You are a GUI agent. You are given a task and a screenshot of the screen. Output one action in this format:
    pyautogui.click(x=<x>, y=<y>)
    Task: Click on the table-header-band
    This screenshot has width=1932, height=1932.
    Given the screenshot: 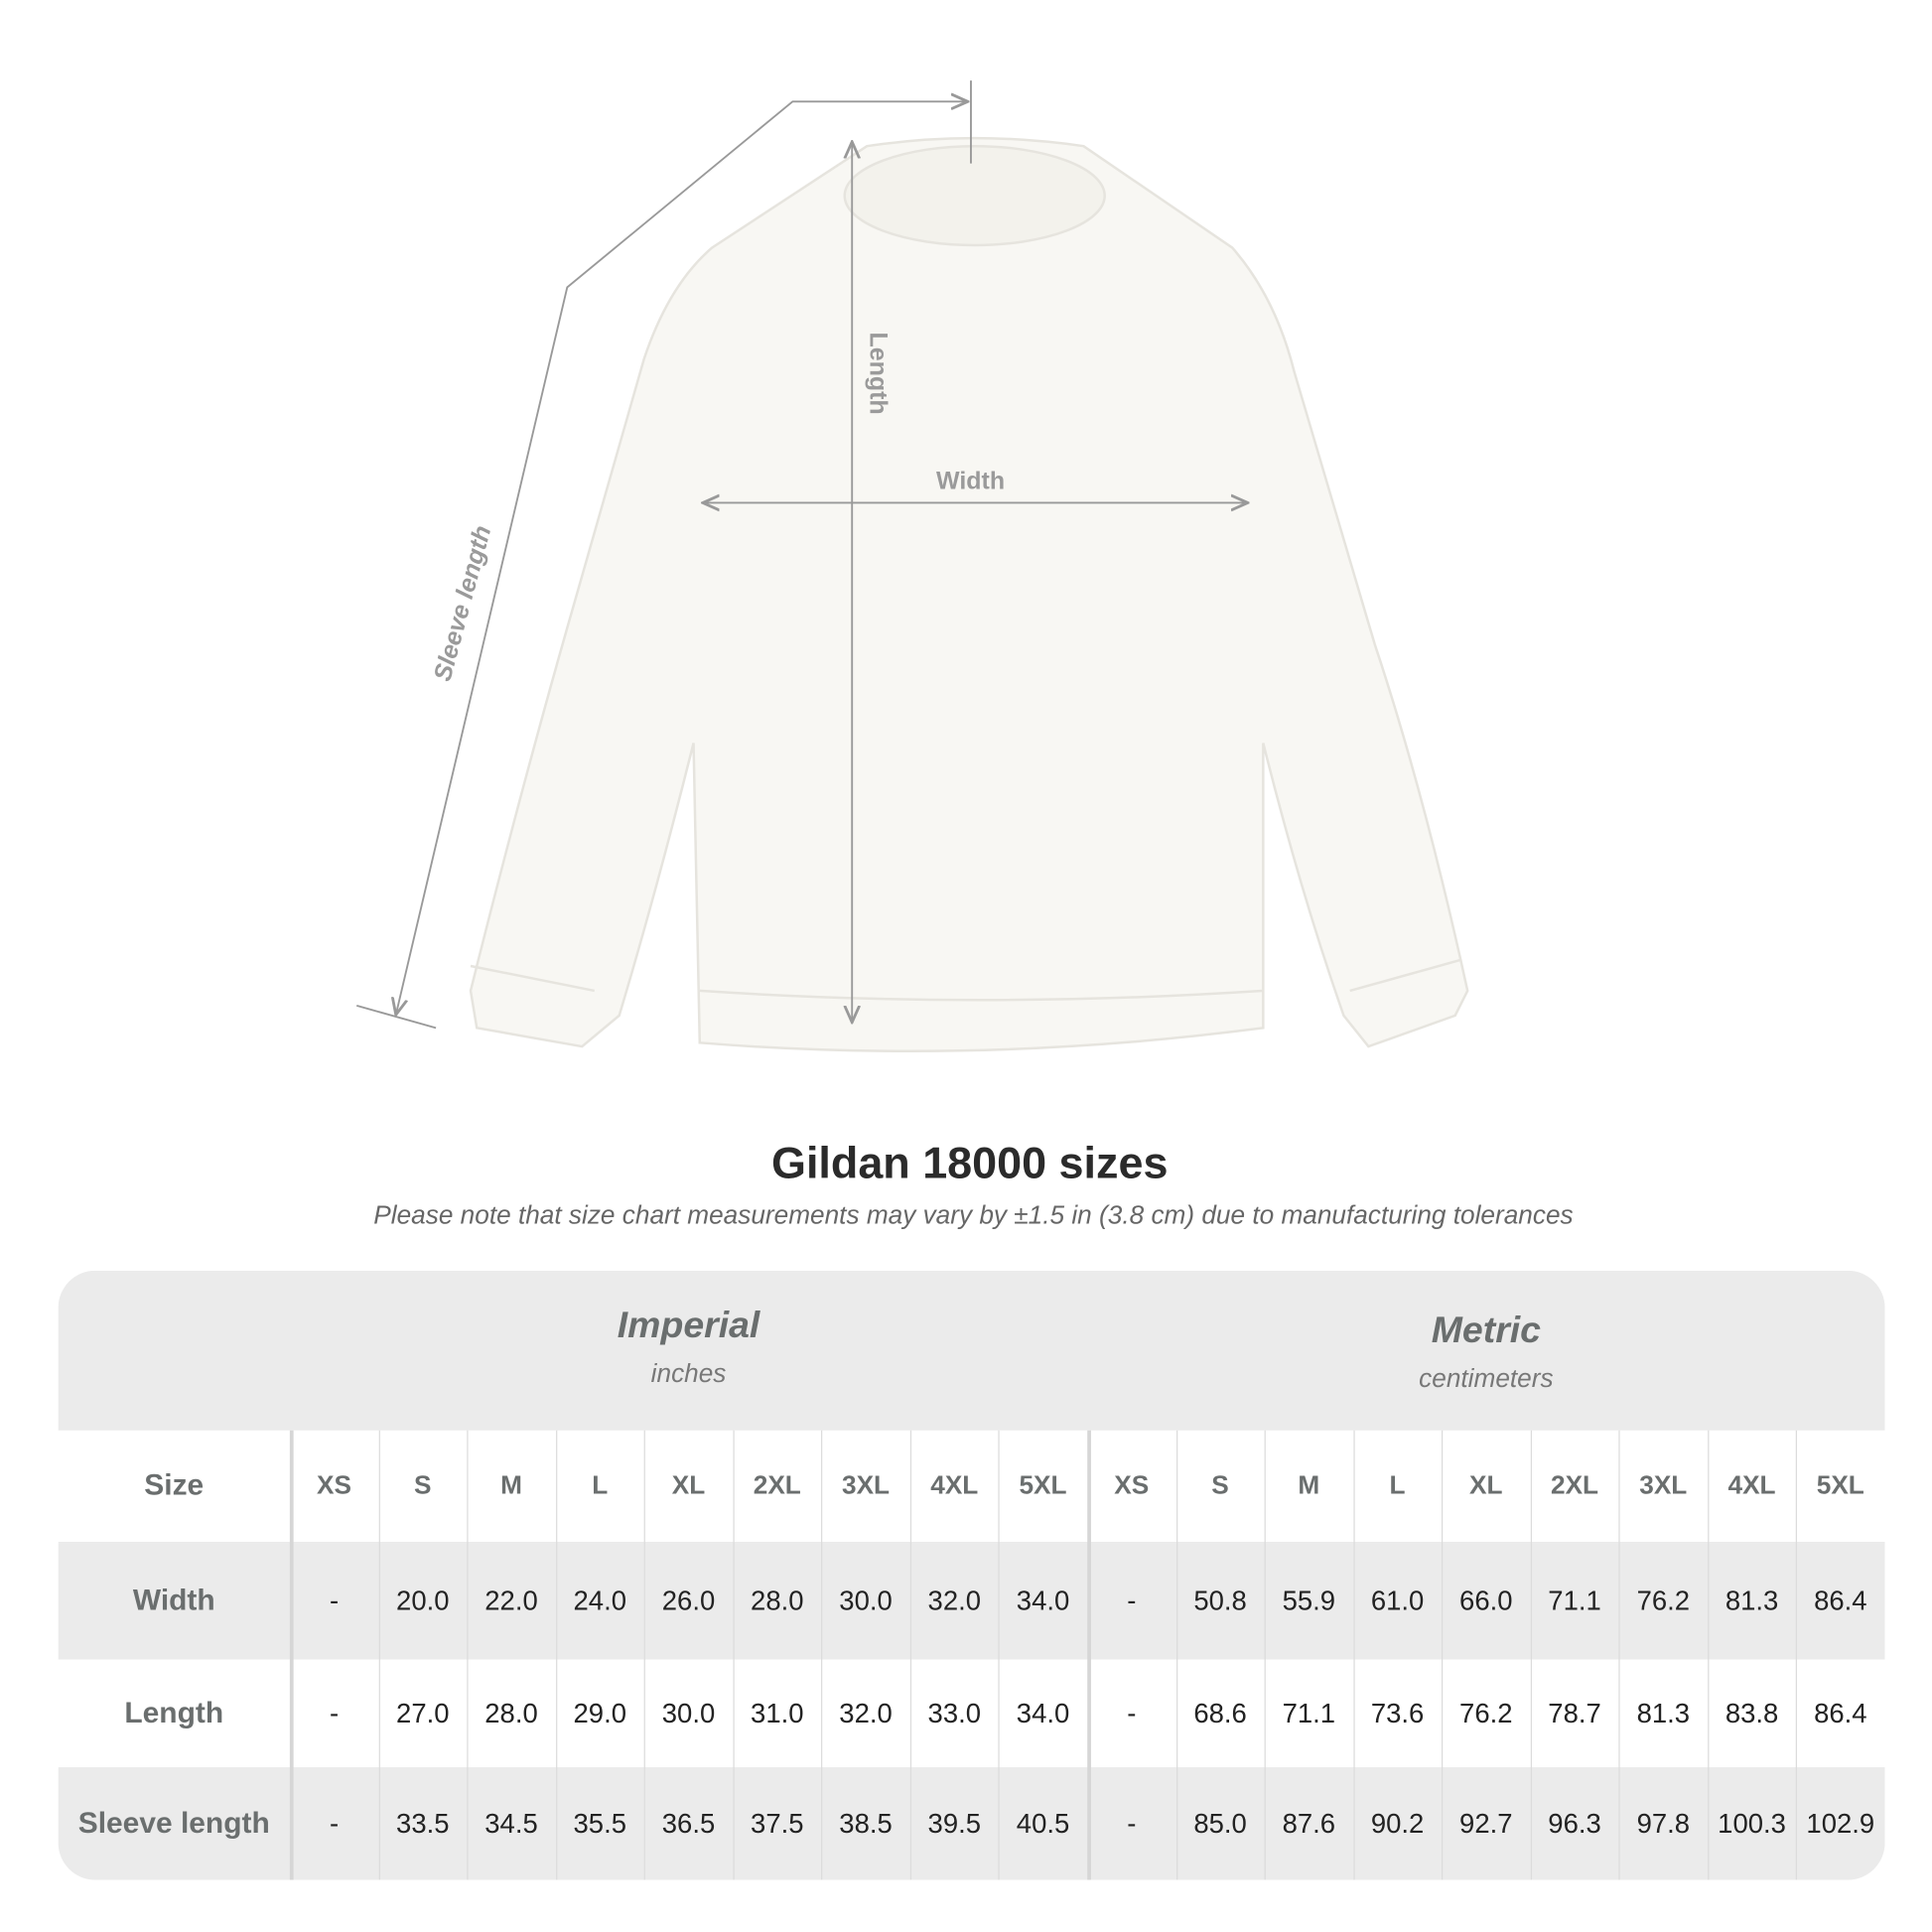 What is the action you would take?
    pyautogui.click(x=971, y=1350)
    